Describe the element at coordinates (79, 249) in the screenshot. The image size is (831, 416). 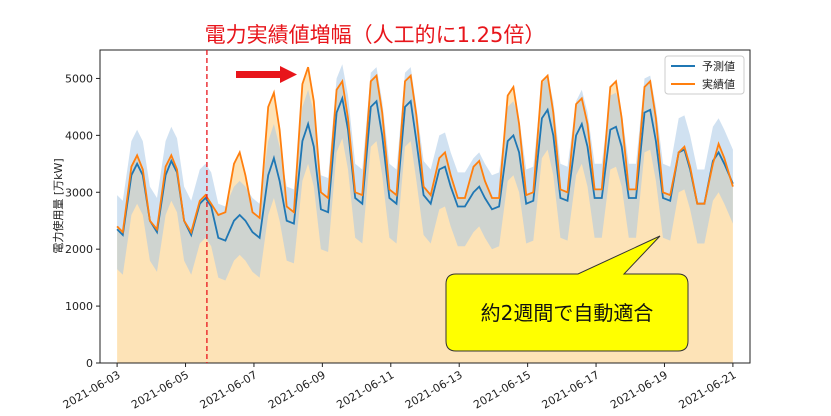
I see `y-tick-label: 2000` at that location.